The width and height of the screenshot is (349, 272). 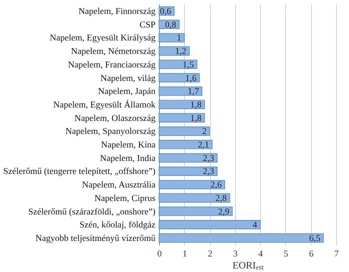 What do you see at coordinates (128, 77) in the screenshot?
I see `y-tick-label: Napelem, világ` at bounding box center [128, 77].